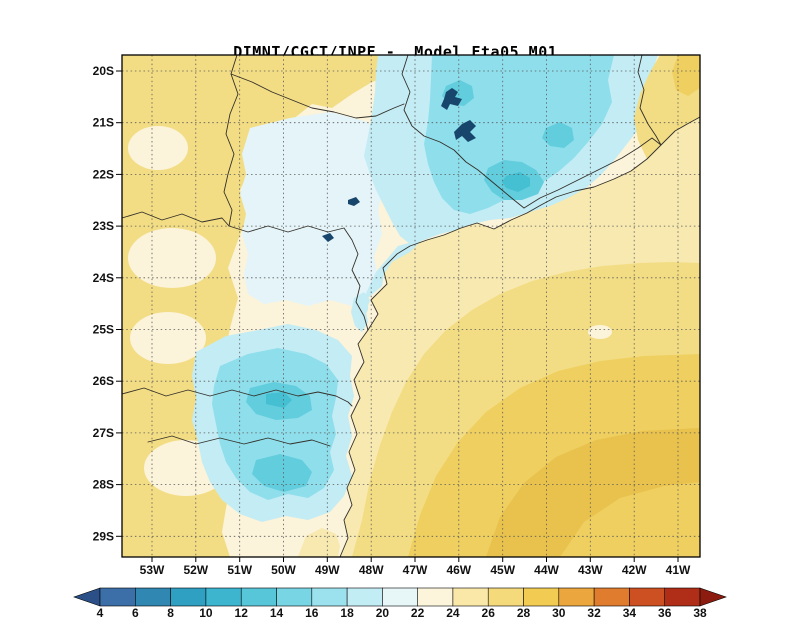 The height and width of the screenshot is (618, 800). What do you see at coordinates (453, 612) in the screenshot?
I see `colorbar-tick-label: 24` at bounding box center [453, 612].